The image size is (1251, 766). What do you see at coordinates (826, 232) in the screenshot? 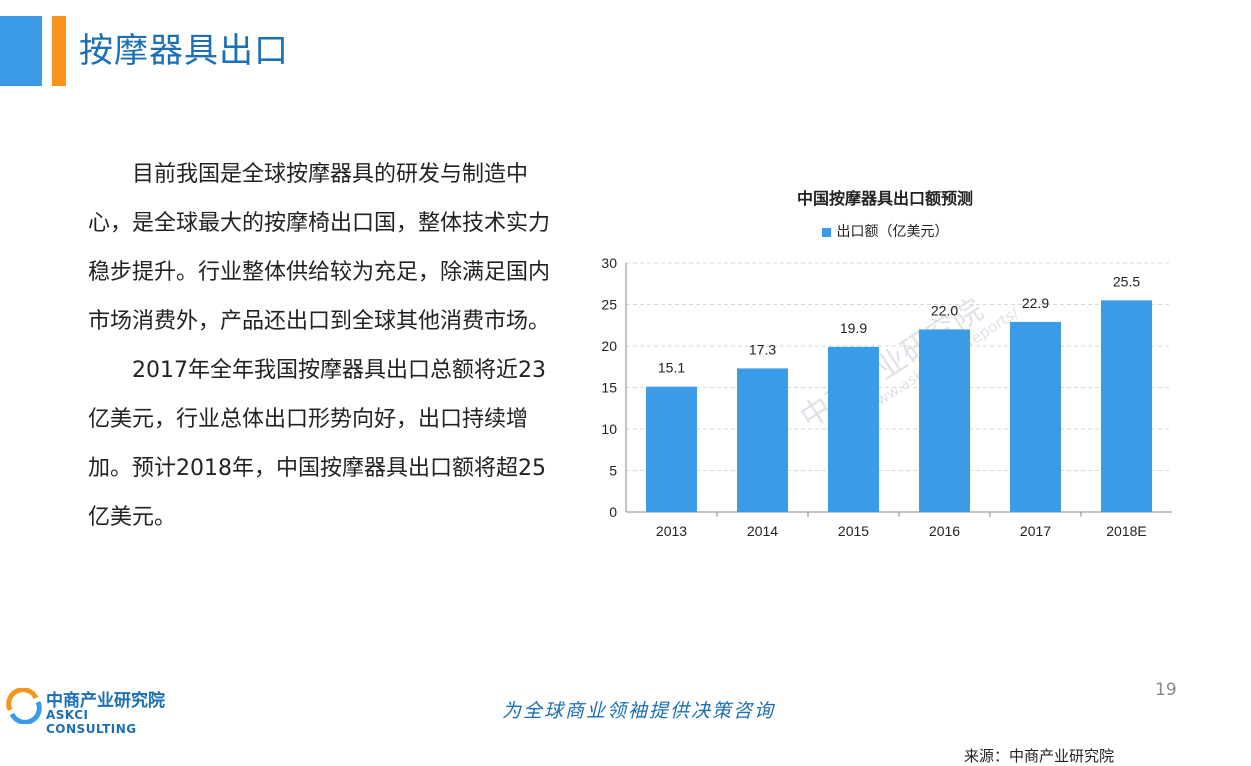
I see `legend-swatch` at bounding box center [826, 232].